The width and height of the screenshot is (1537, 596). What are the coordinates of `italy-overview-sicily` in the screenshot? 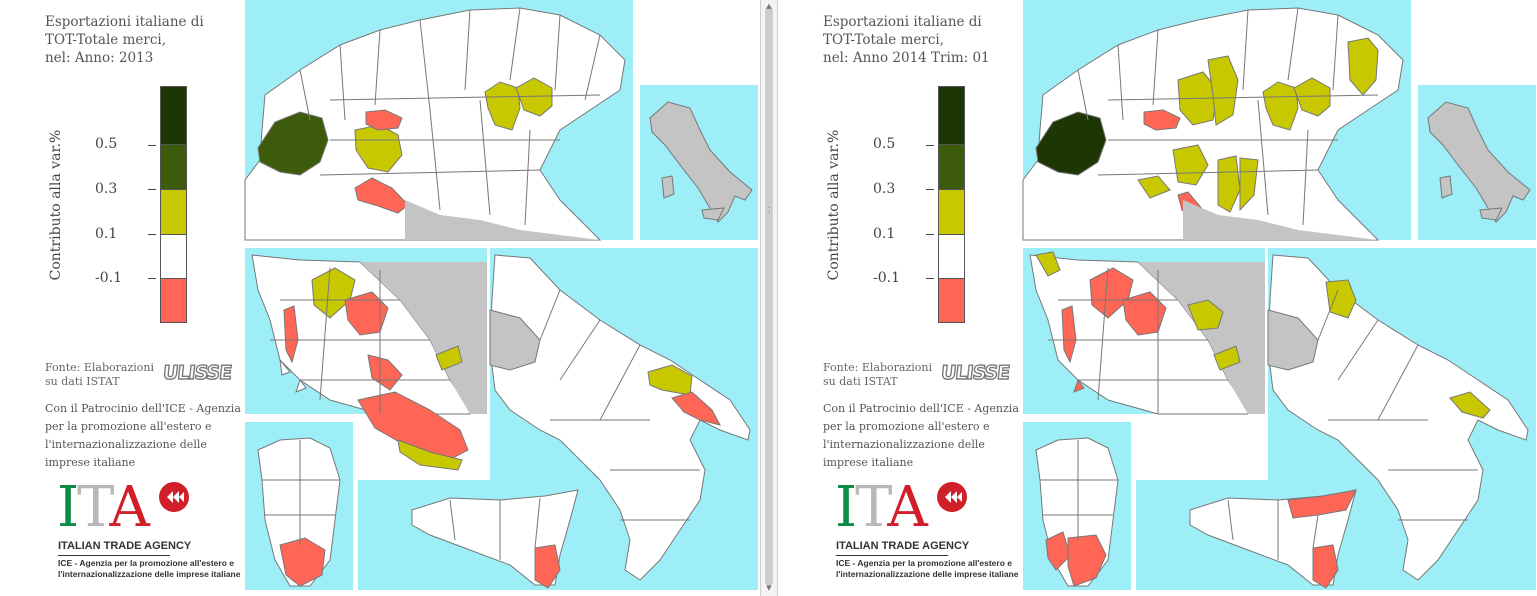 It's located at (1491, 214).